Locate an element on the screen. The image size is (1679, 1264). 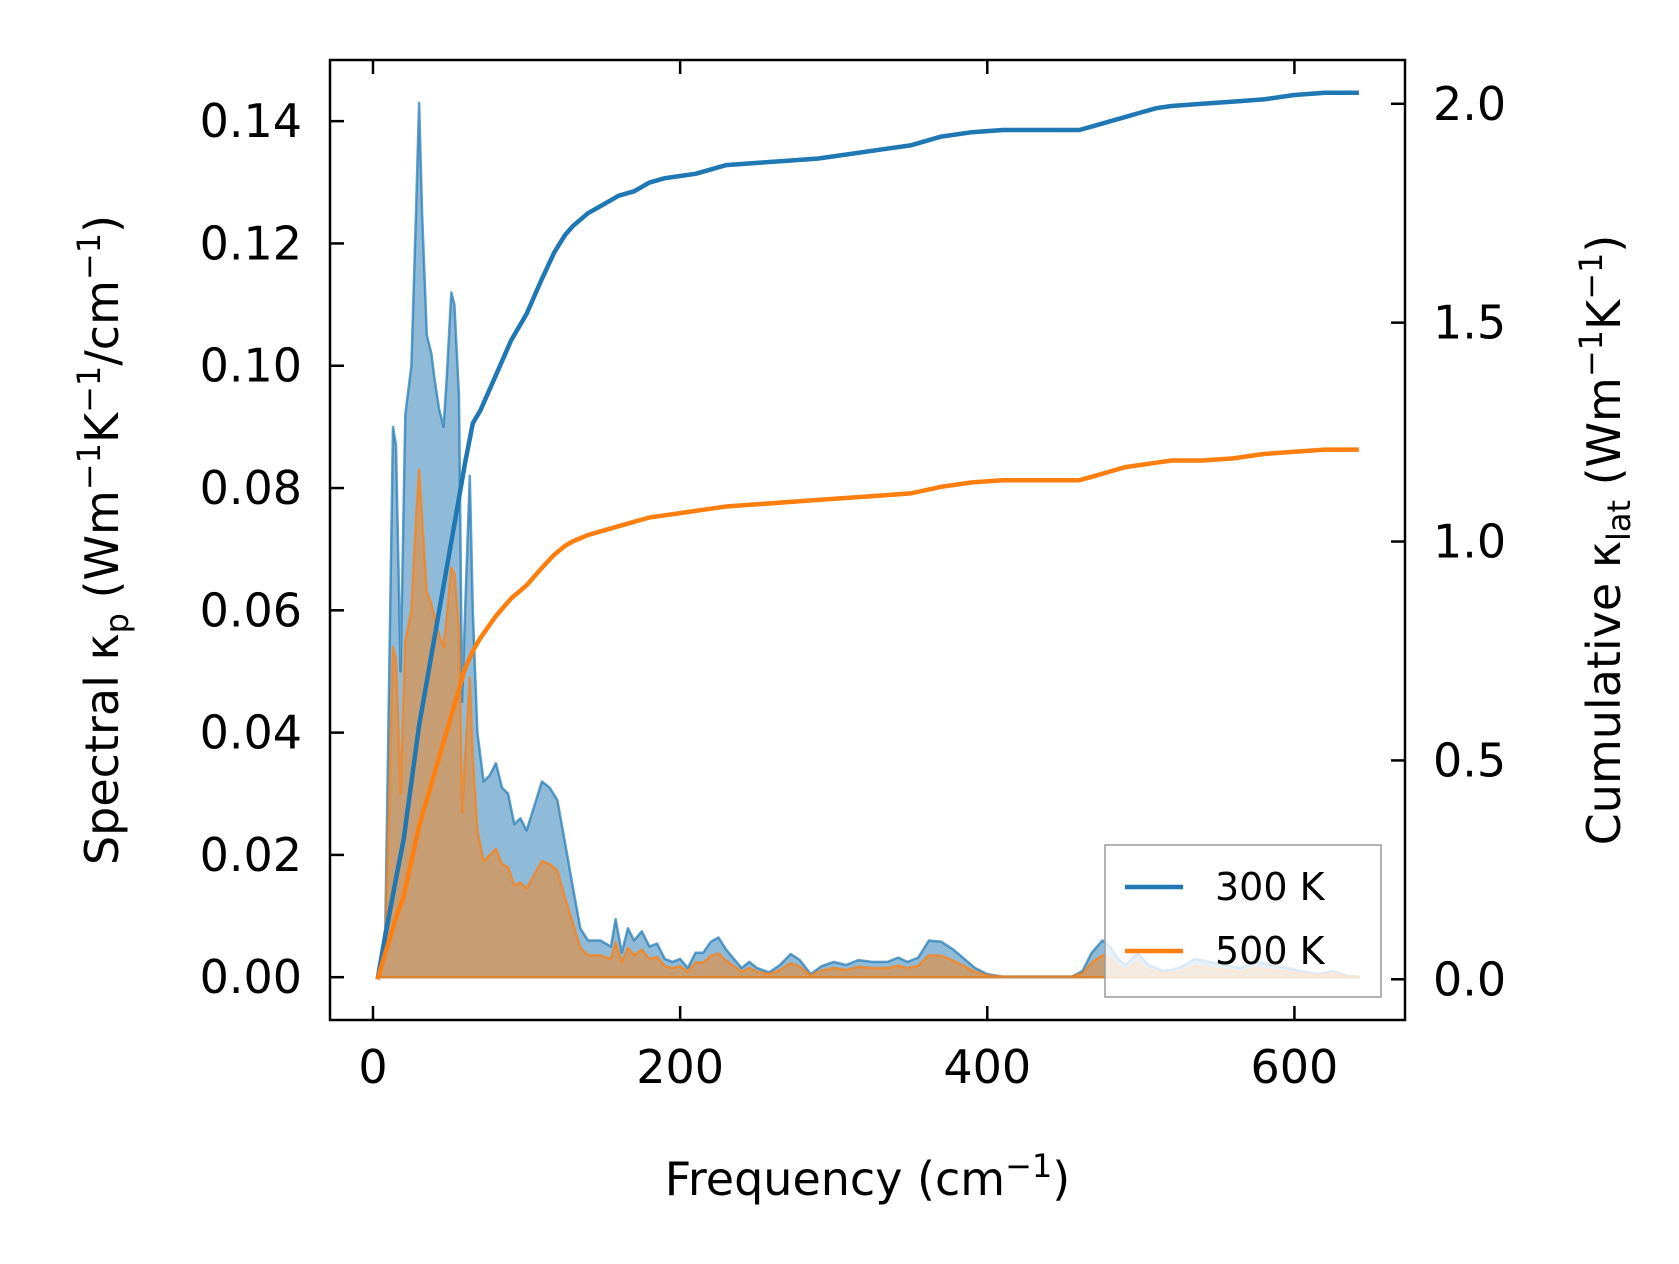
y-left-tick-label: 0.00 is located at coordinates (251, 977).